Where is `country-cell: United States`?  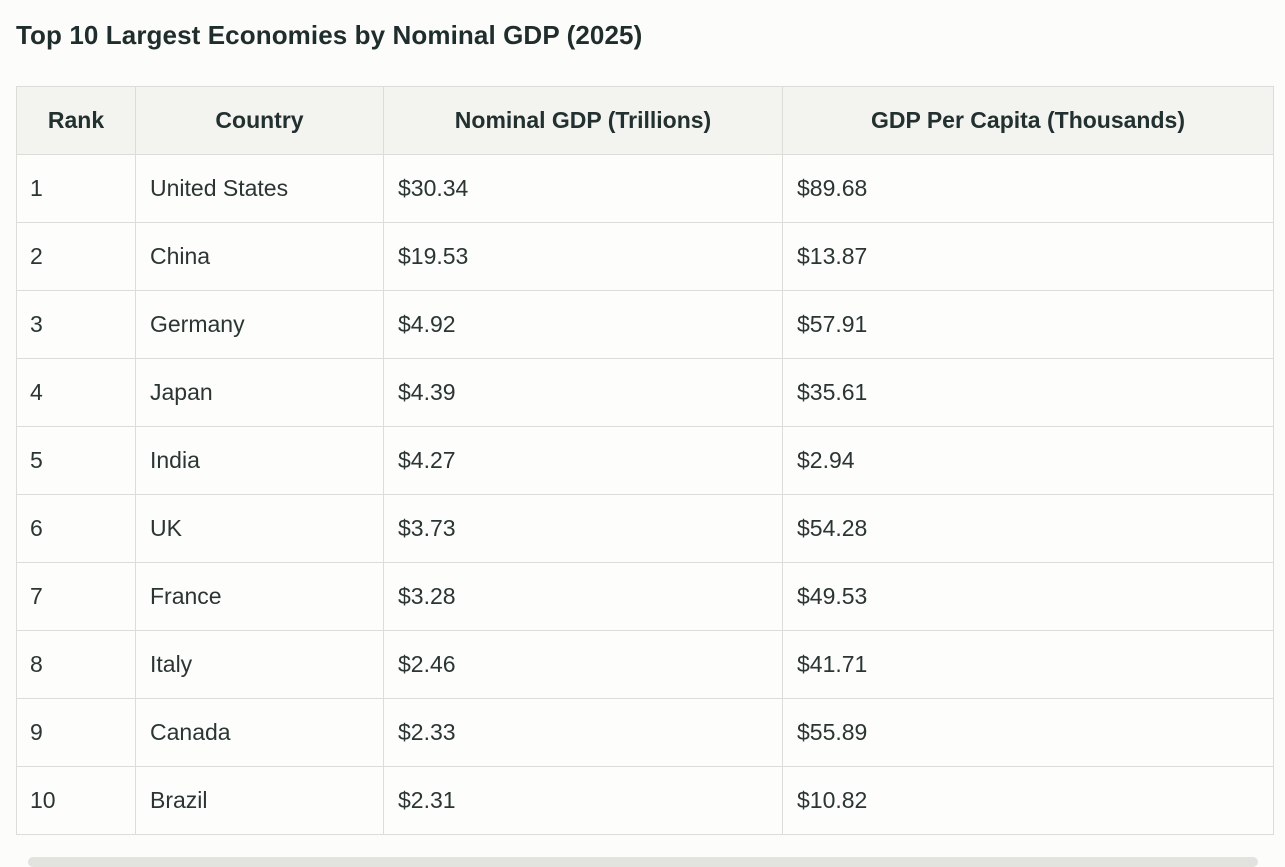
country-cell: United States is located at coordinates (259, 188).